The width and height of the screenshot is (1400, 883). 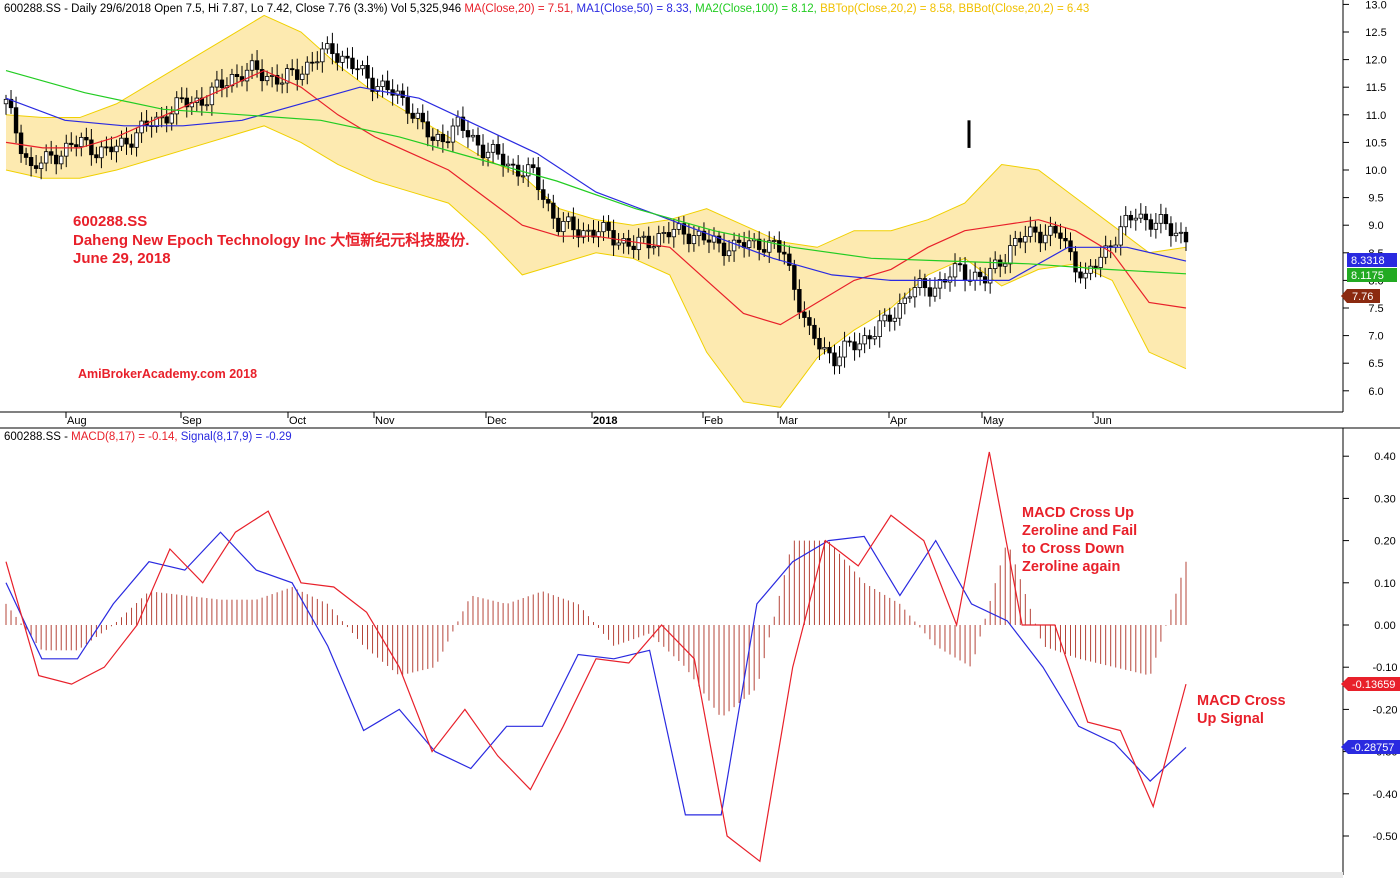 I want to click on annotation-macd-fail-line1: MACD Cross Up, so click(x=1078, y=513).